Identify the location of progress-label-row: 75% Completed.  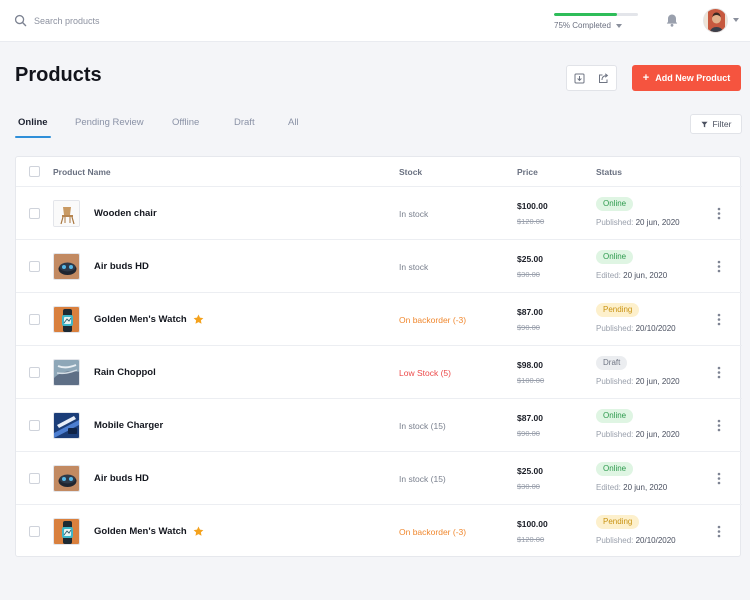
(596, 25).